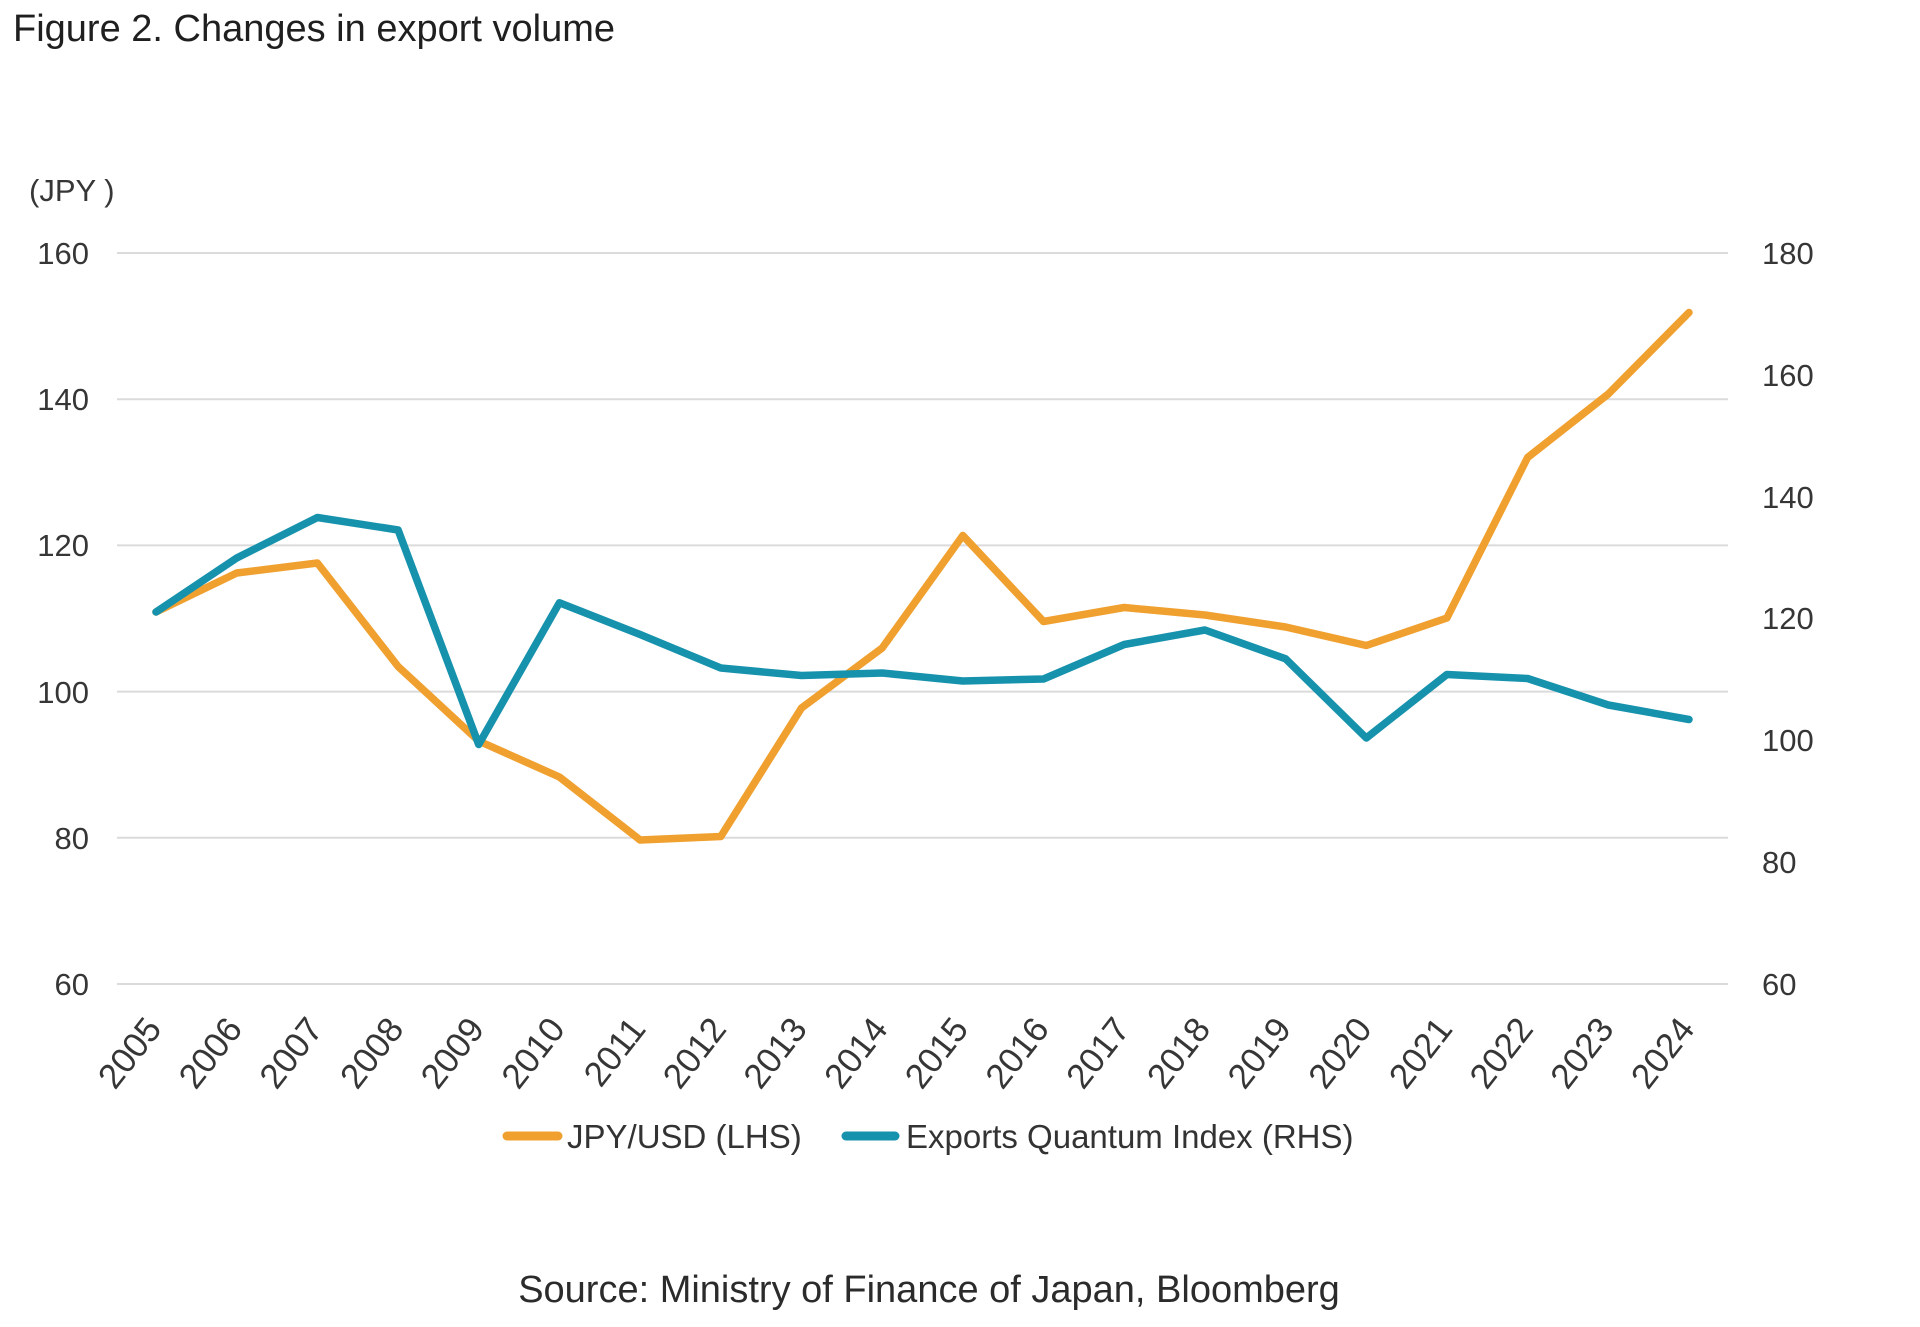 Image resolution: width=1920 pixels, height=1327 pixels. I want to click on svg-text:Figure 2. Changes in export vo: Figure 2. Changes in export volume, so click(314, 29).